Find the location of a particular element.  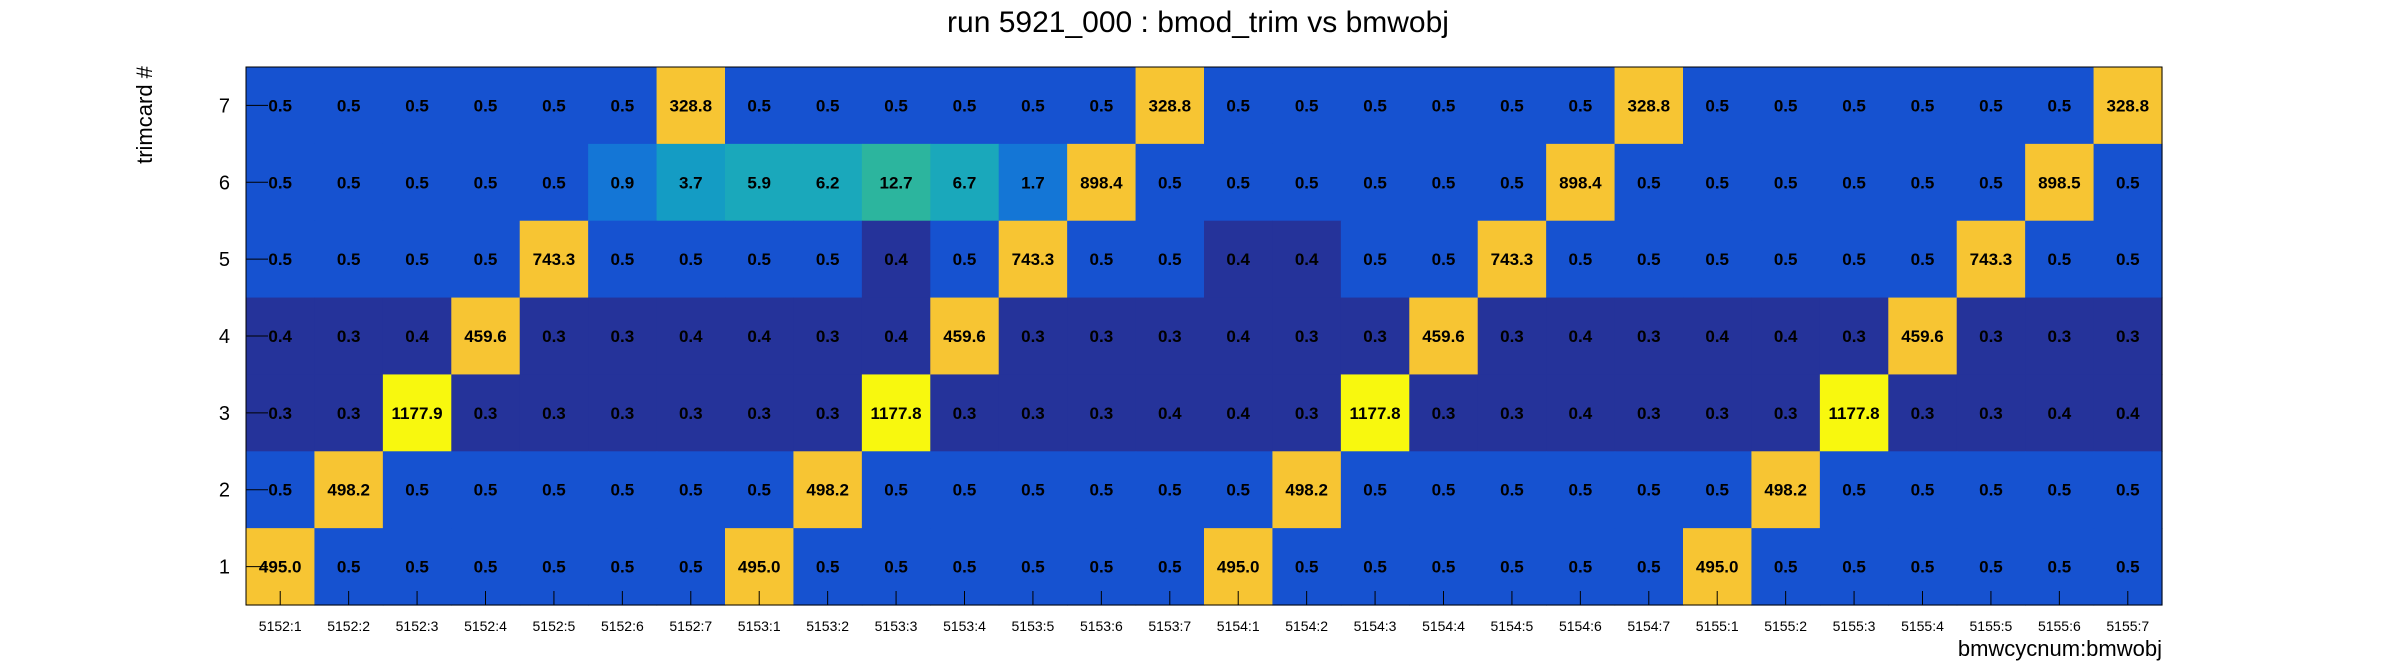

x-tick-label: 5152:3 is located at coordinates (417, 626).